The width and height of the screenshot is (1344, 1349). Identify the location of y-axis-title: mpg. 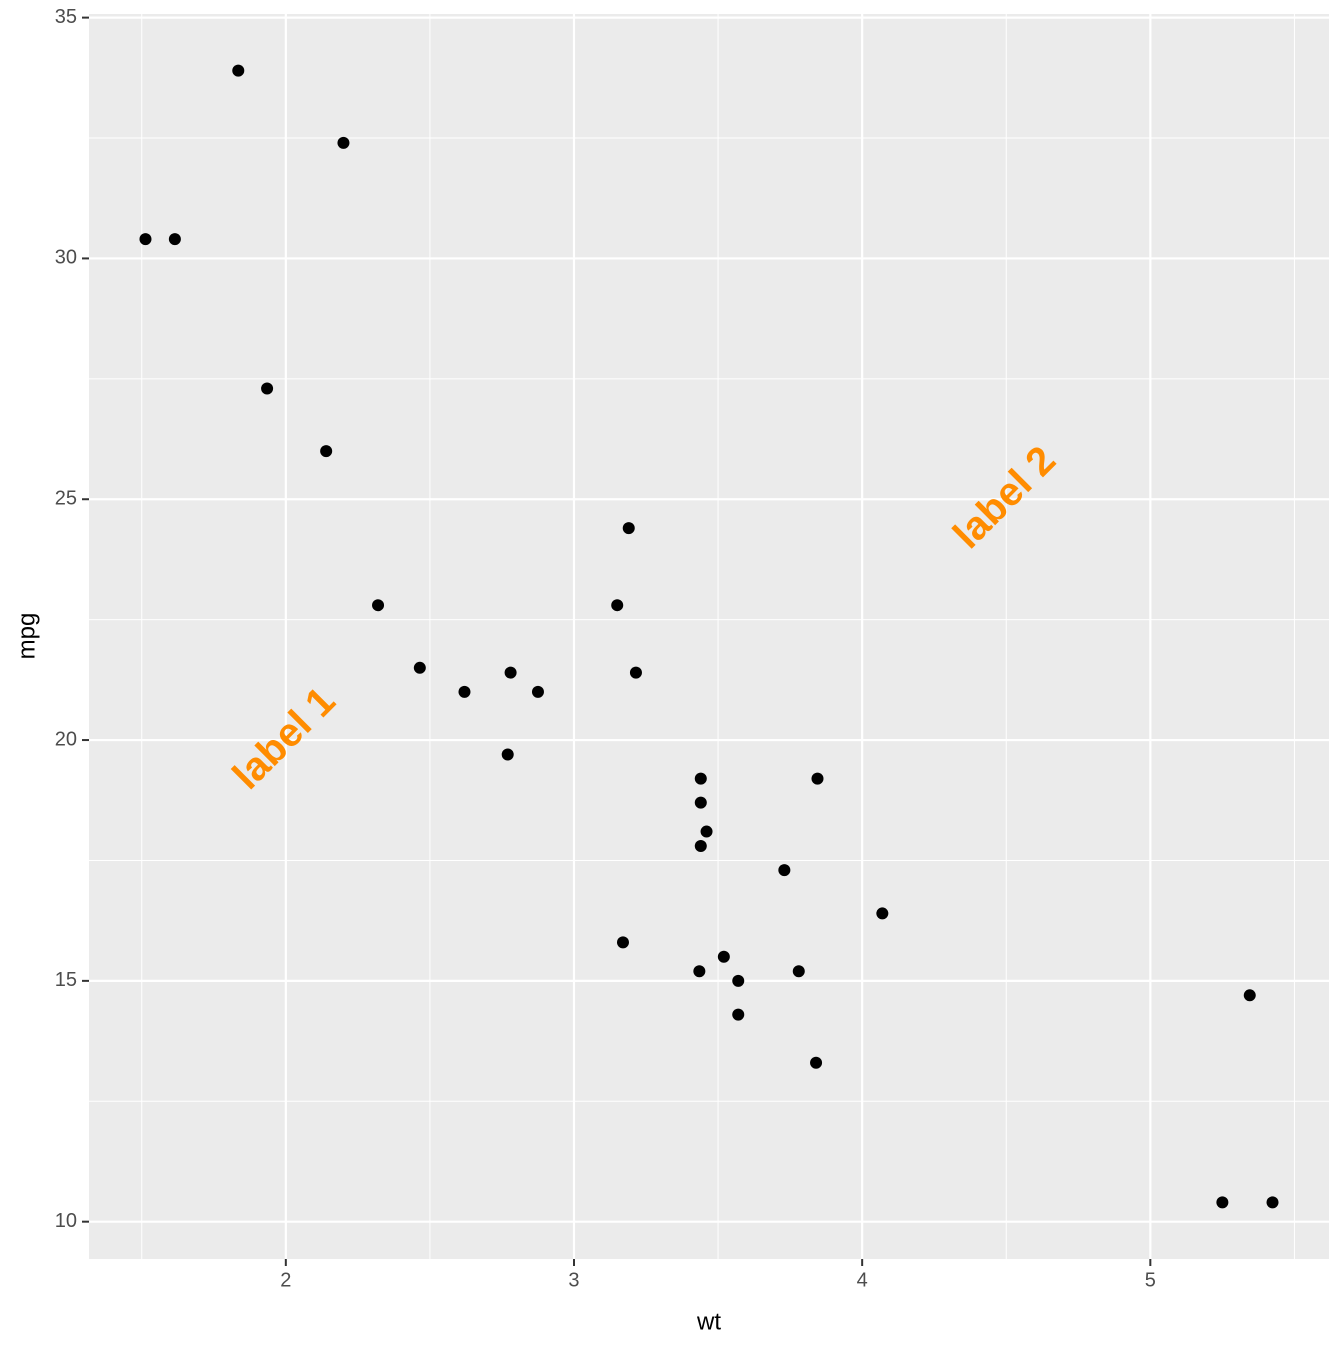
(26, 636).